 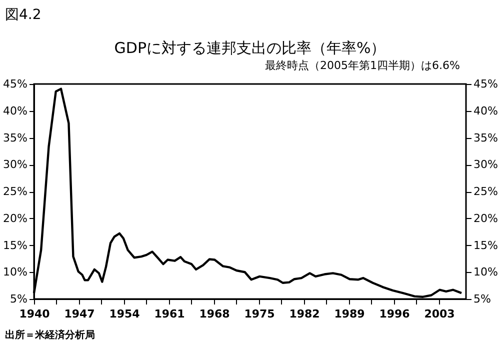 I want to click on x-tick-label: 1968, so click(x=214, y=314).